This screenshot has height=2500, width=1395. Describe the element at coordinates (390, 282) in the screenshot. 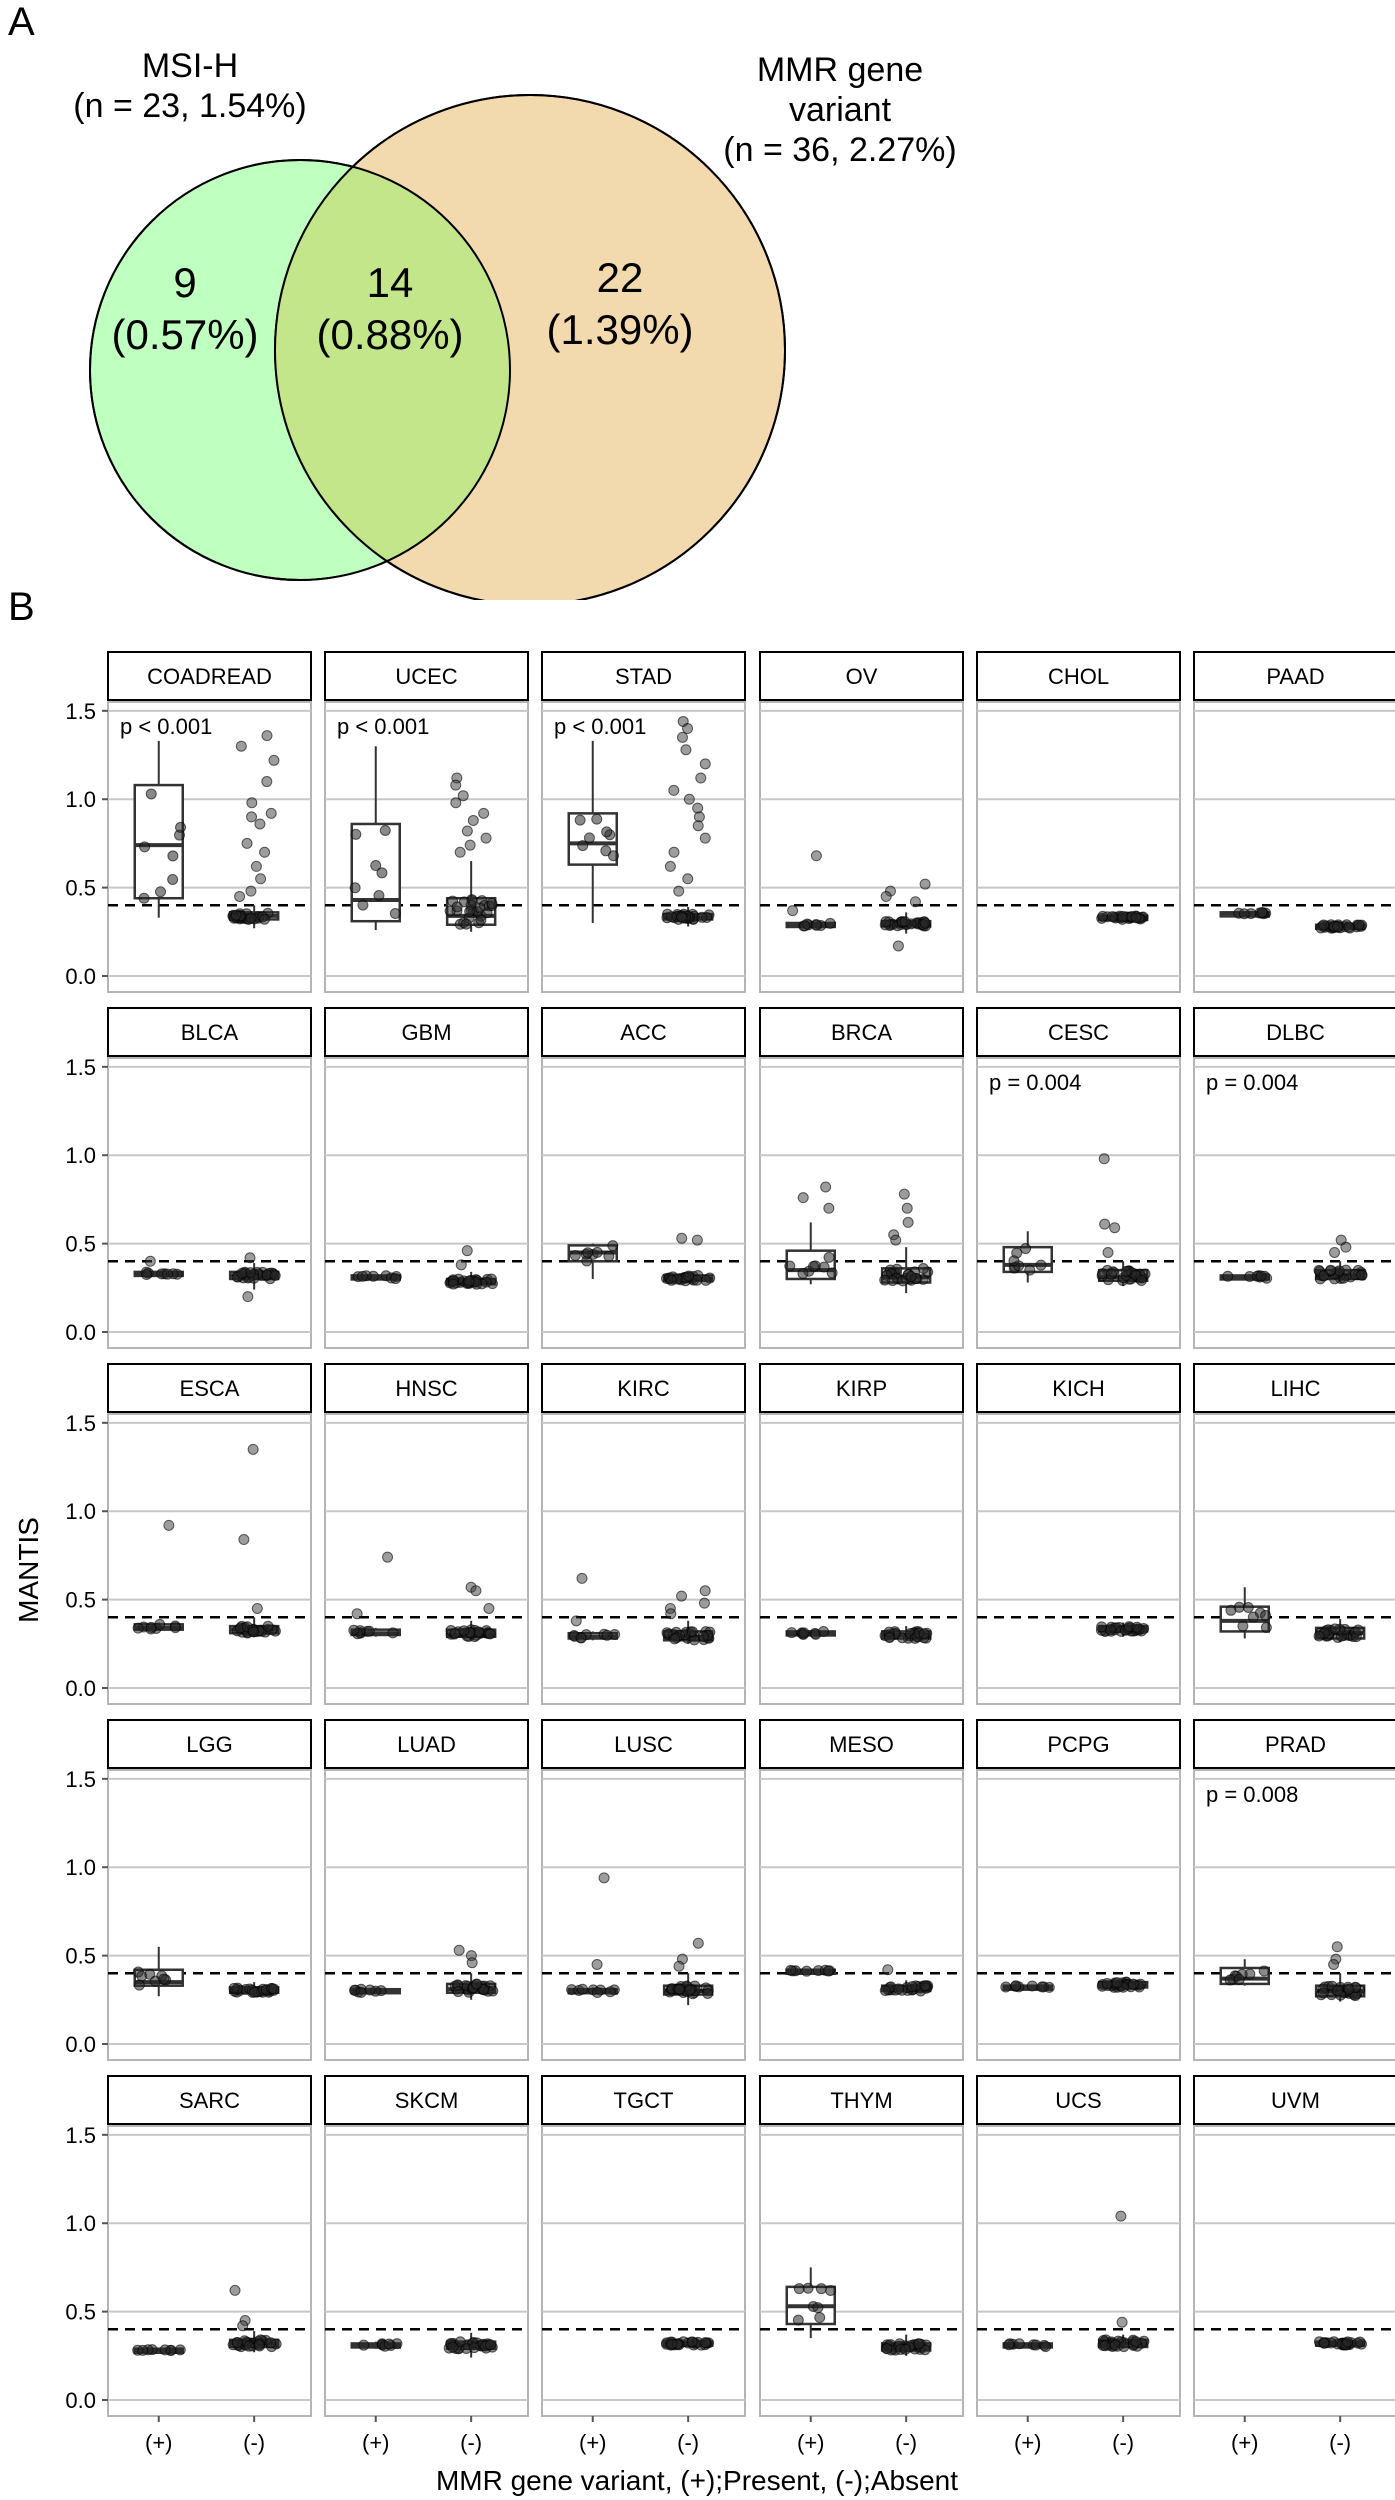

I see `region-count: 14` at that location.